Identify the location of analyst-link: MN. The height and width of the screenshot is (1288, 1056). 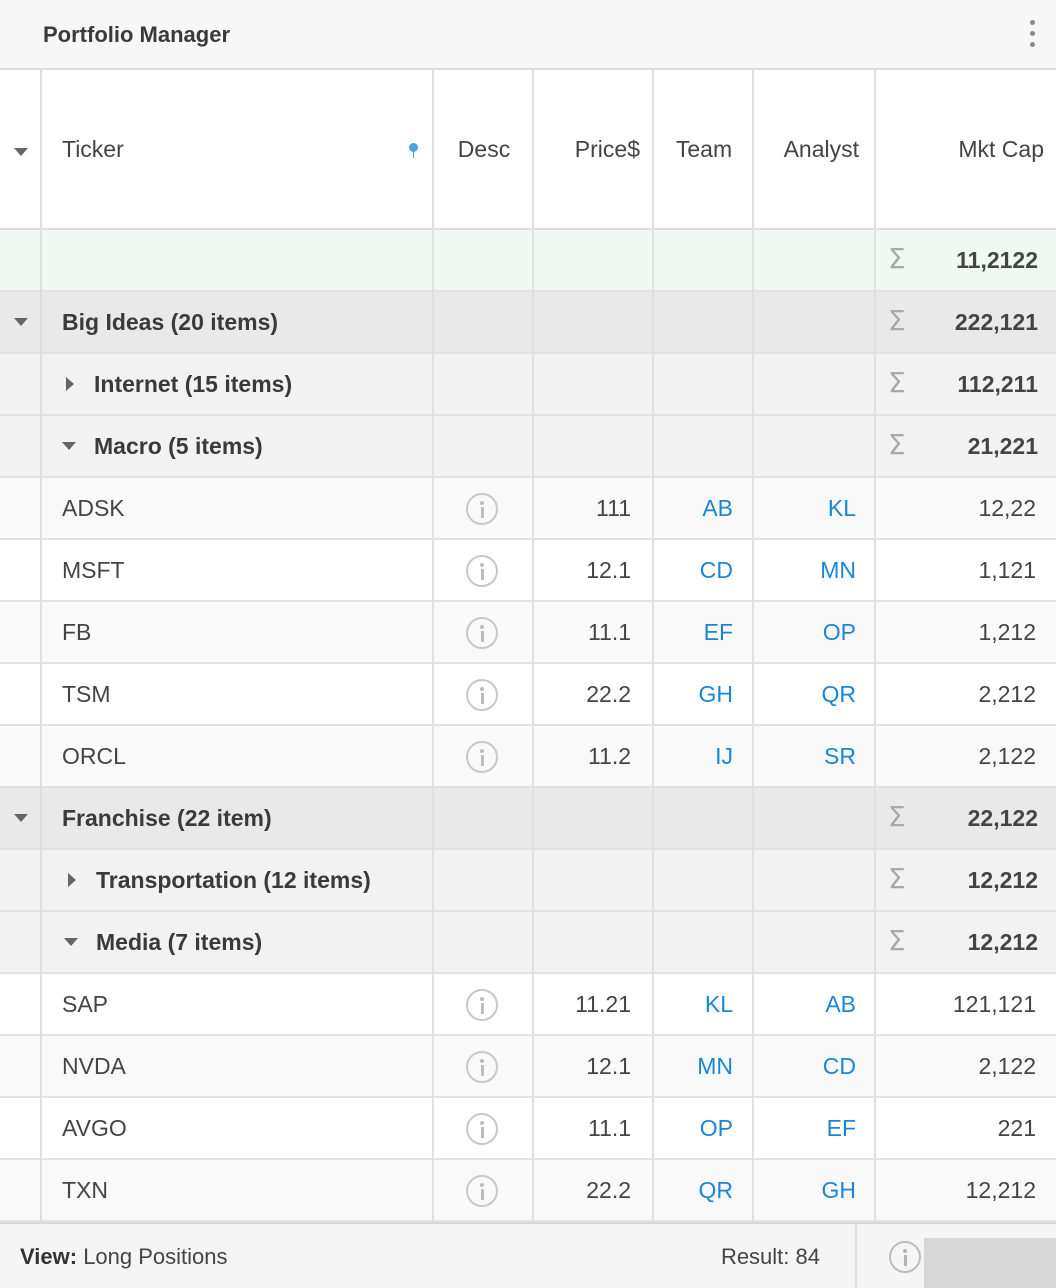
(838, 570).